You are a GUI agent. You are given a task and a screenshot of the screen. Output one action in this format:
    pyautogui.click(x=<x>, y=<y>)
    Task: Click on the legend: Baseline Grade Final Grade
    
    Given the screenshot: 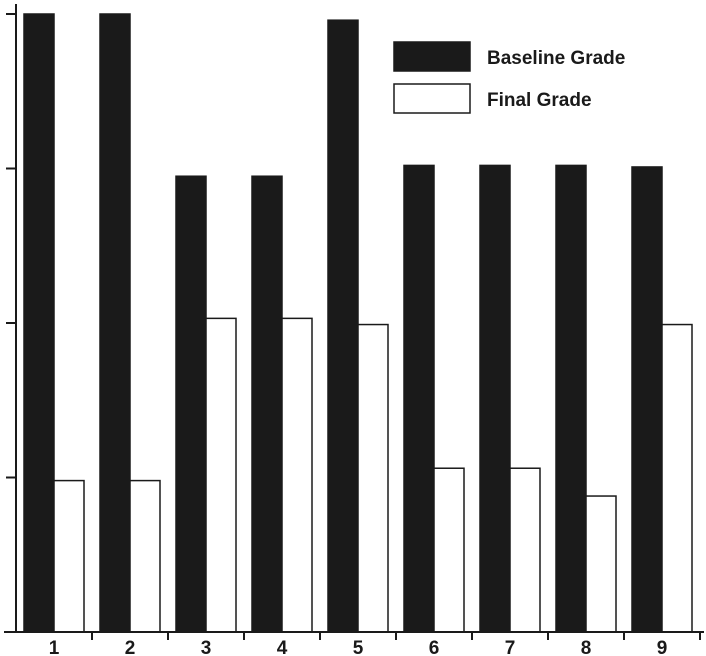 What is the action you would take?
    pyautogui.click(x=509, y=77)
    